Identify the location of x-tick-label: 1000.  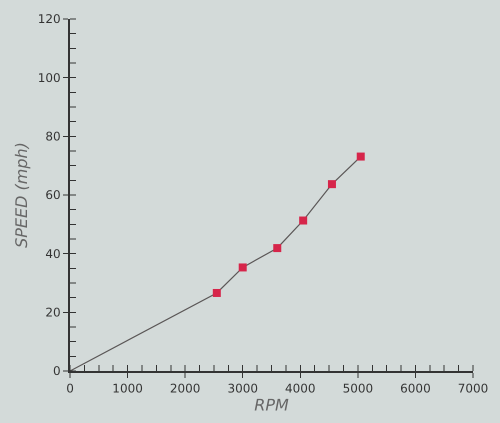
(127, 388).